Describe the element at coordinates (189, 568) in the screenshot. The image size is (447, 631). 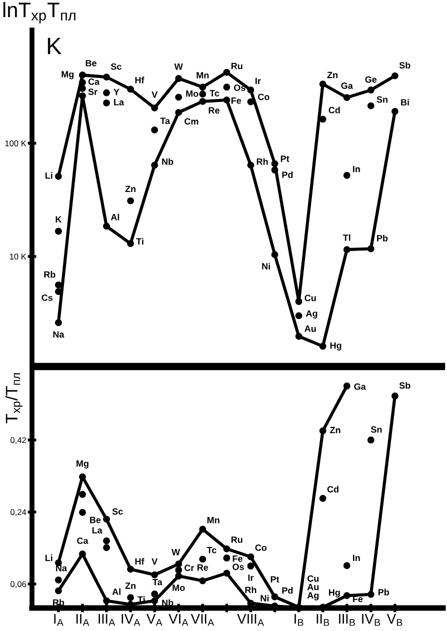
I see `data-label: Cr` at that location.